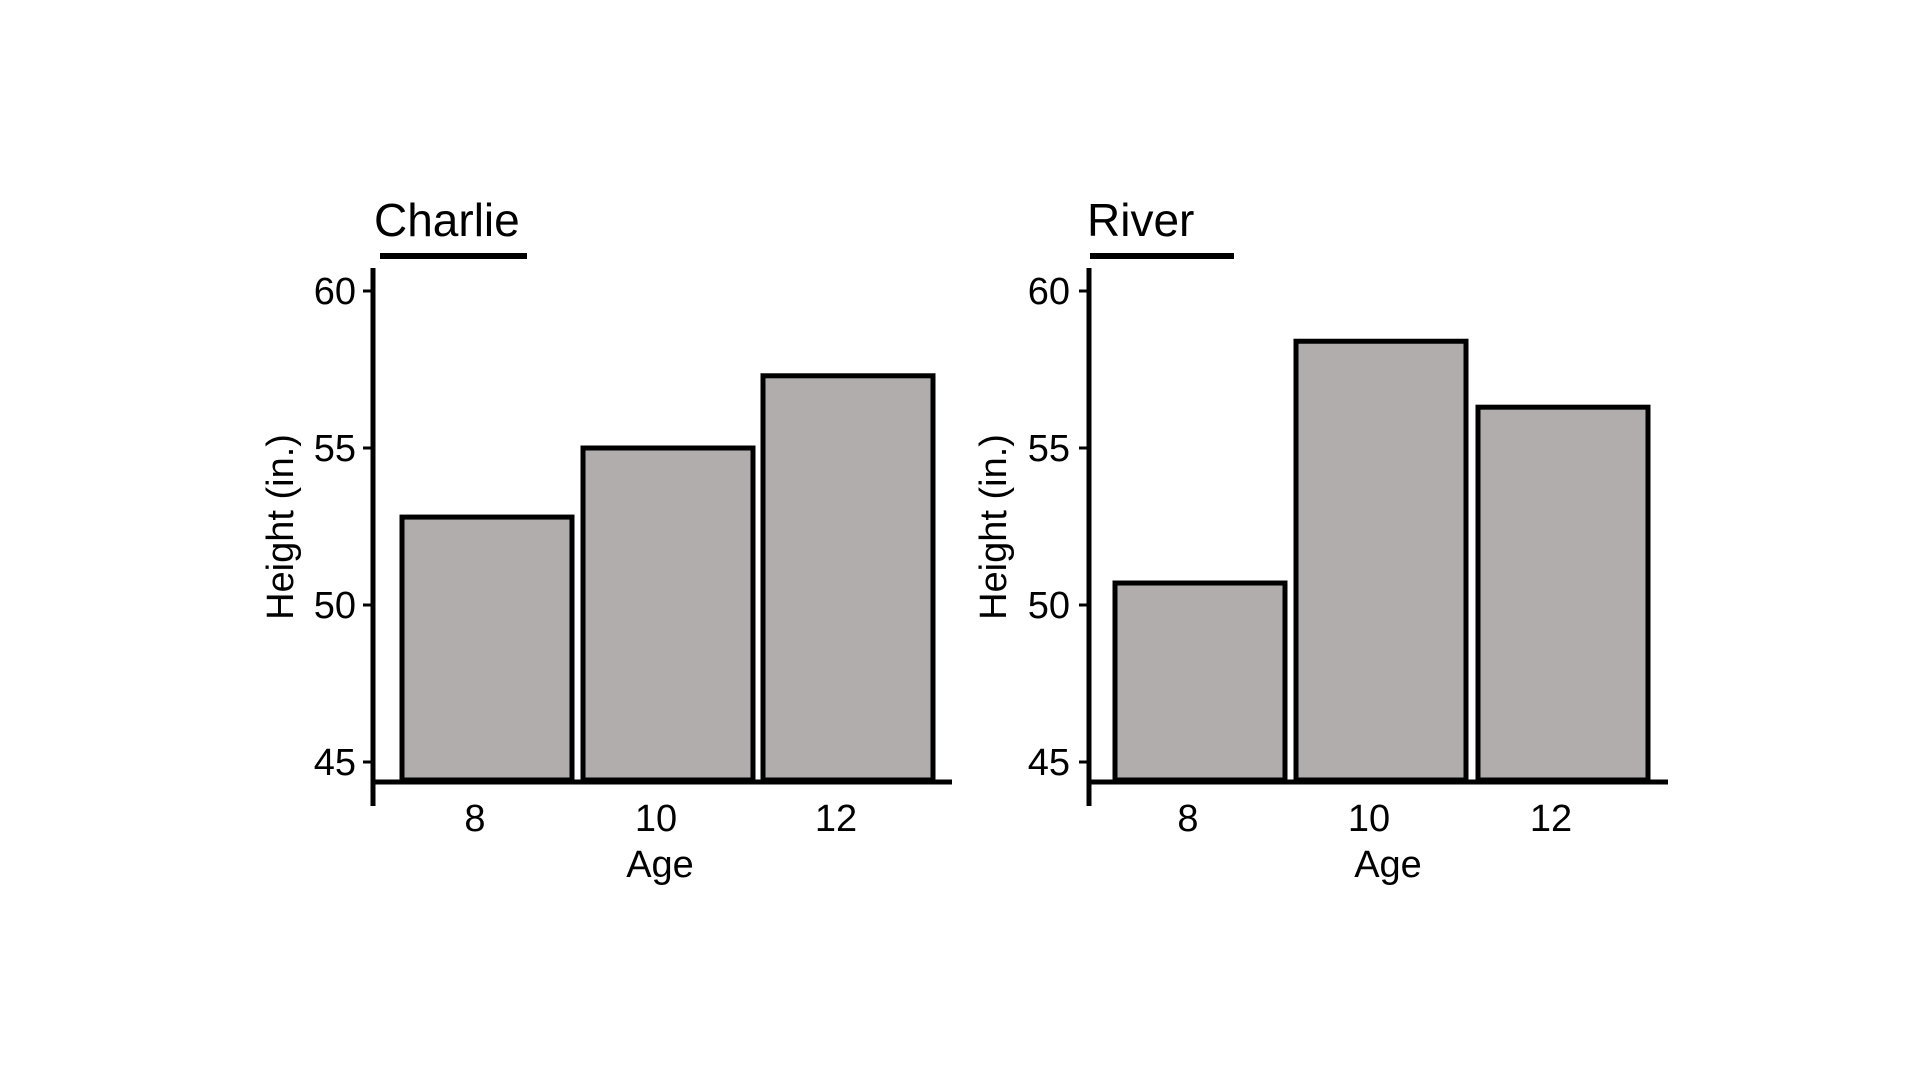 The height and width of the screenshot is (1080, 1920). Describe the element at coordinates (1140, 220) in the screenshot. I see `chart-title: River` at that location.